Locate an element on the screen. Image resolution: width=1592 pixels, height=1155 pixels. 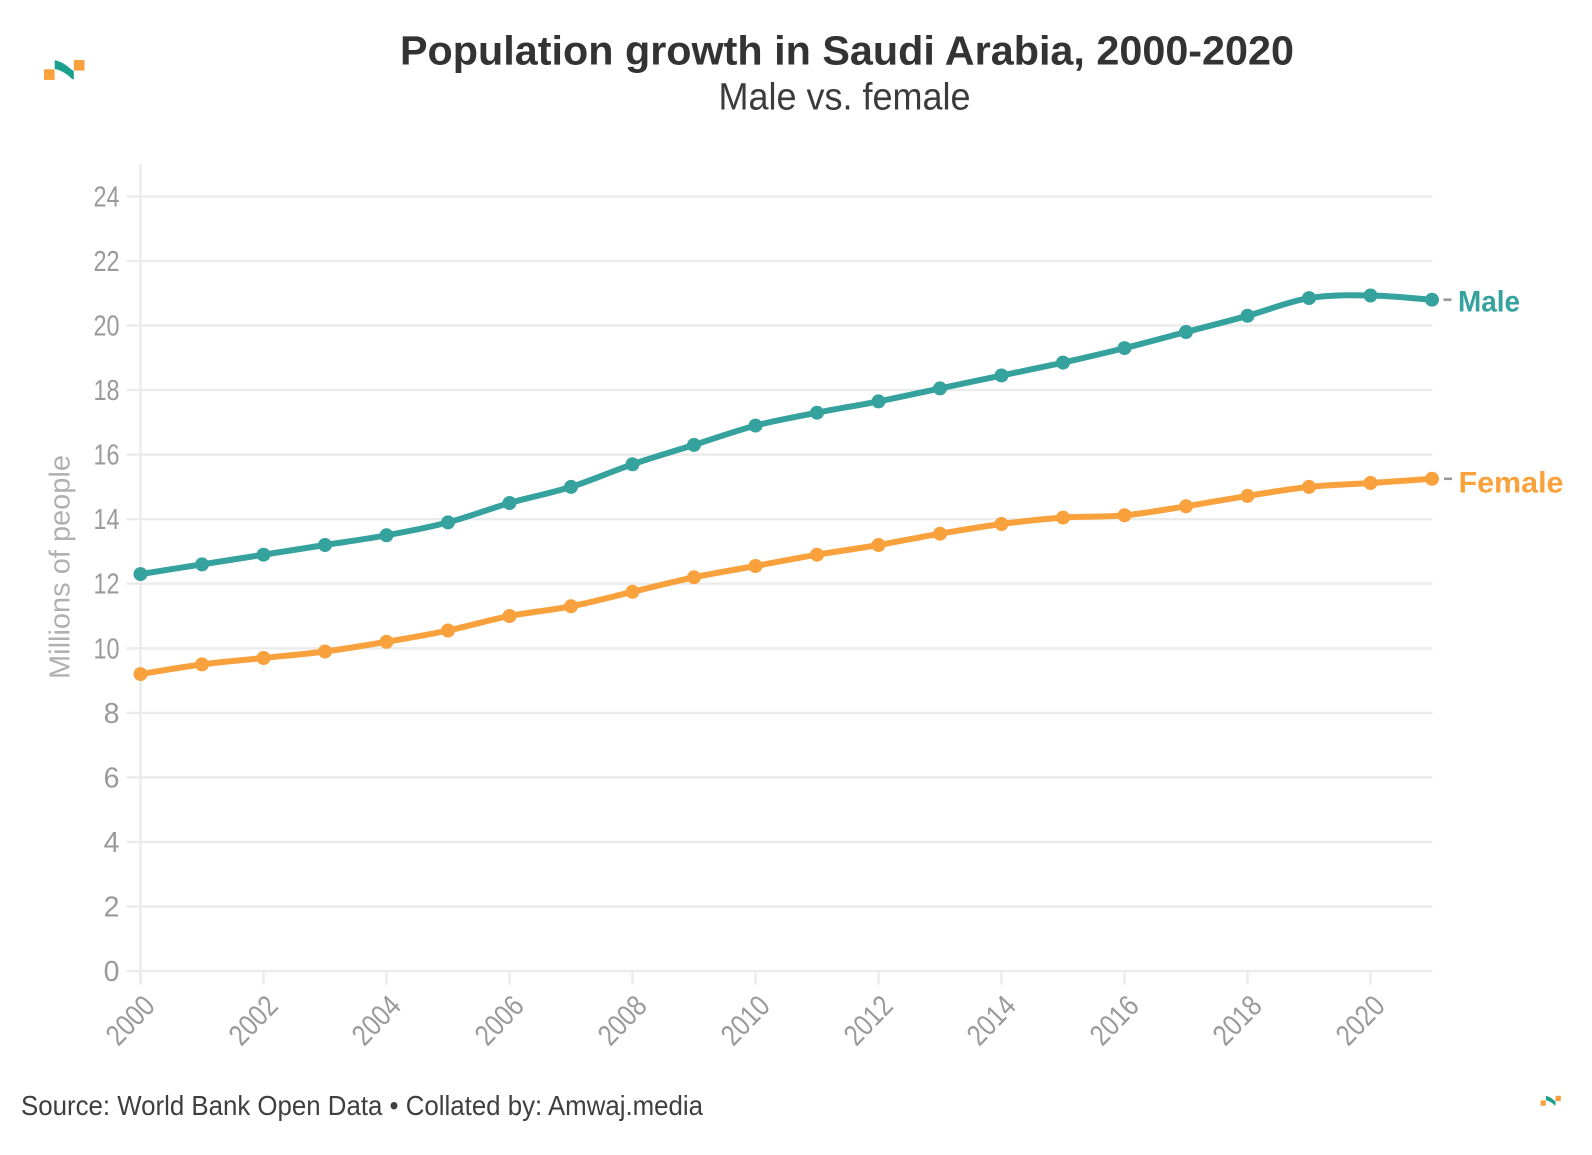
svg-text: 24 is located at coordinates (107, 197).